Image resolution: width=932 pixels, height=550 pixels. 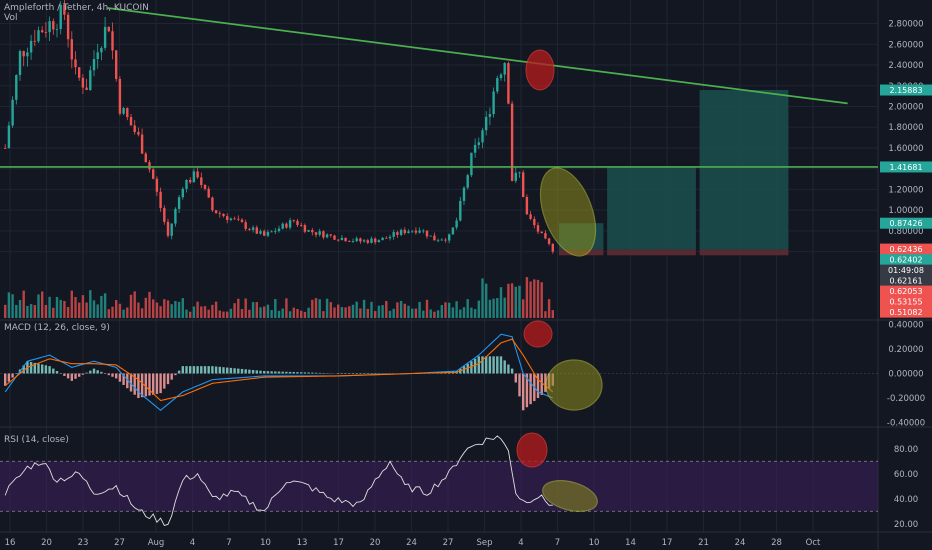 What do you see at coordinates (338, 543) in the screenshot?
I see `time-tick: 17` at bounding box center [338, 543].